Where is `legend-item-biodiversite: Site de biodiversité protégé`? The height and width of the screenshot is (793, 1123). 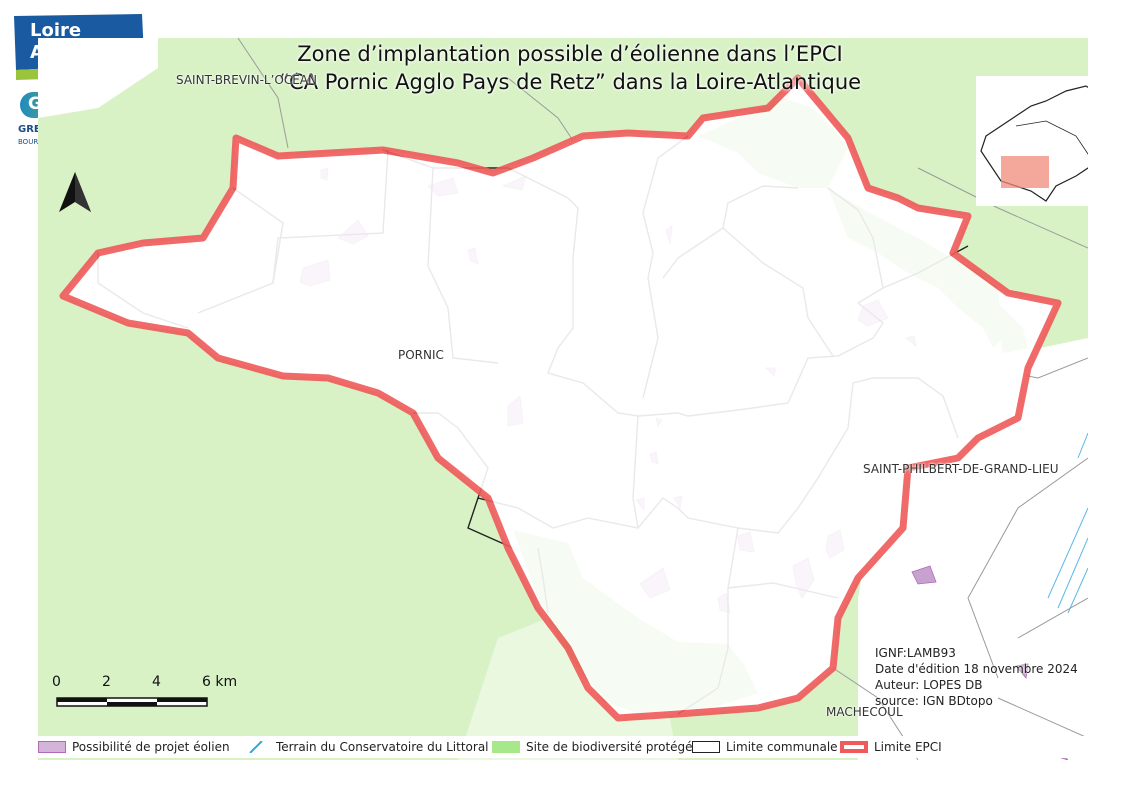
legend-item-biodiversite: Site de biodiversité protégé is located at coordinates (592, 747).